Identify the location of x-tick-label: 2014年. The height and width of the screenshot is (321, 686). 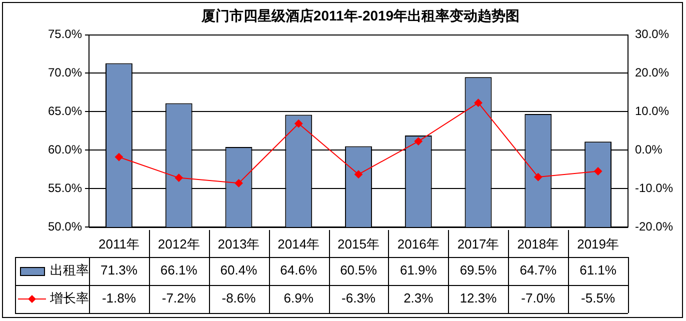
(299, 244).